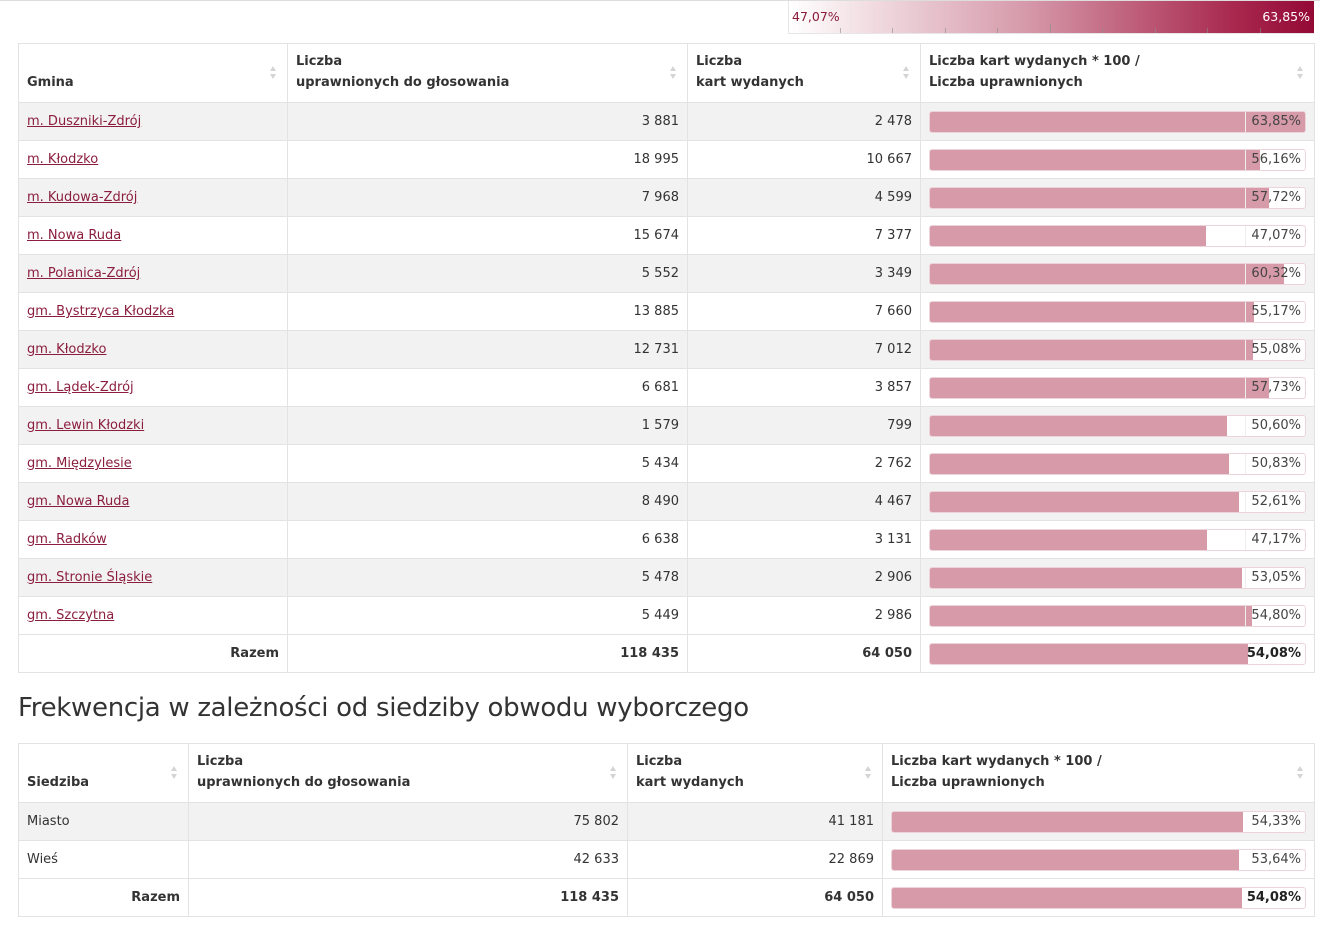  I want to click on frekwencja-value: 57,73%, so click(1276, 387).